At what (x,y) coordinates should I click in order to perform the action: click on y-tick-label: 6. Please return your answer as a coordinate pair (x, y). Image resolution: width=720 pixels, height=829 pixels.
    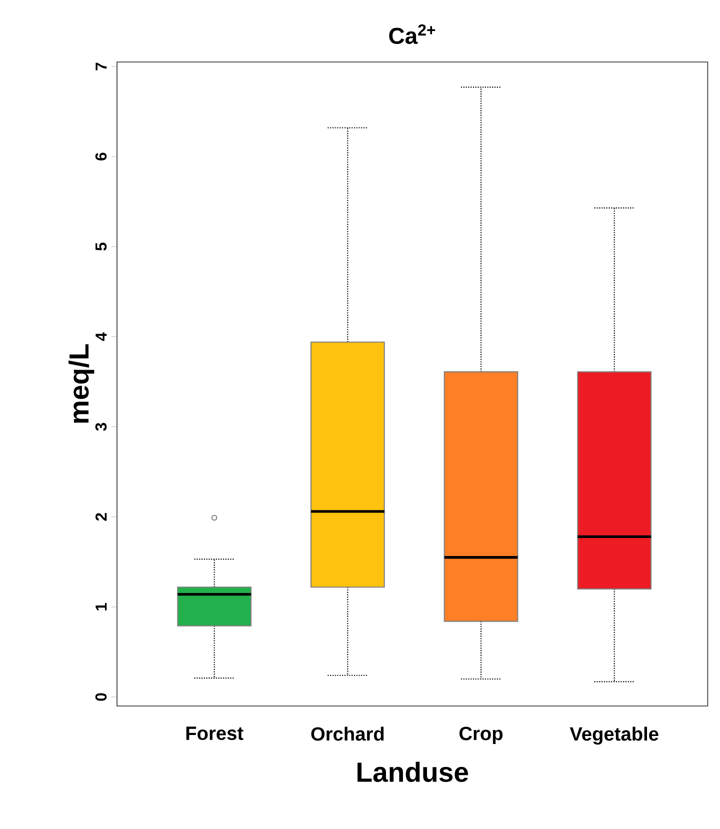
    Looking at the image, I should click on (101, 156).